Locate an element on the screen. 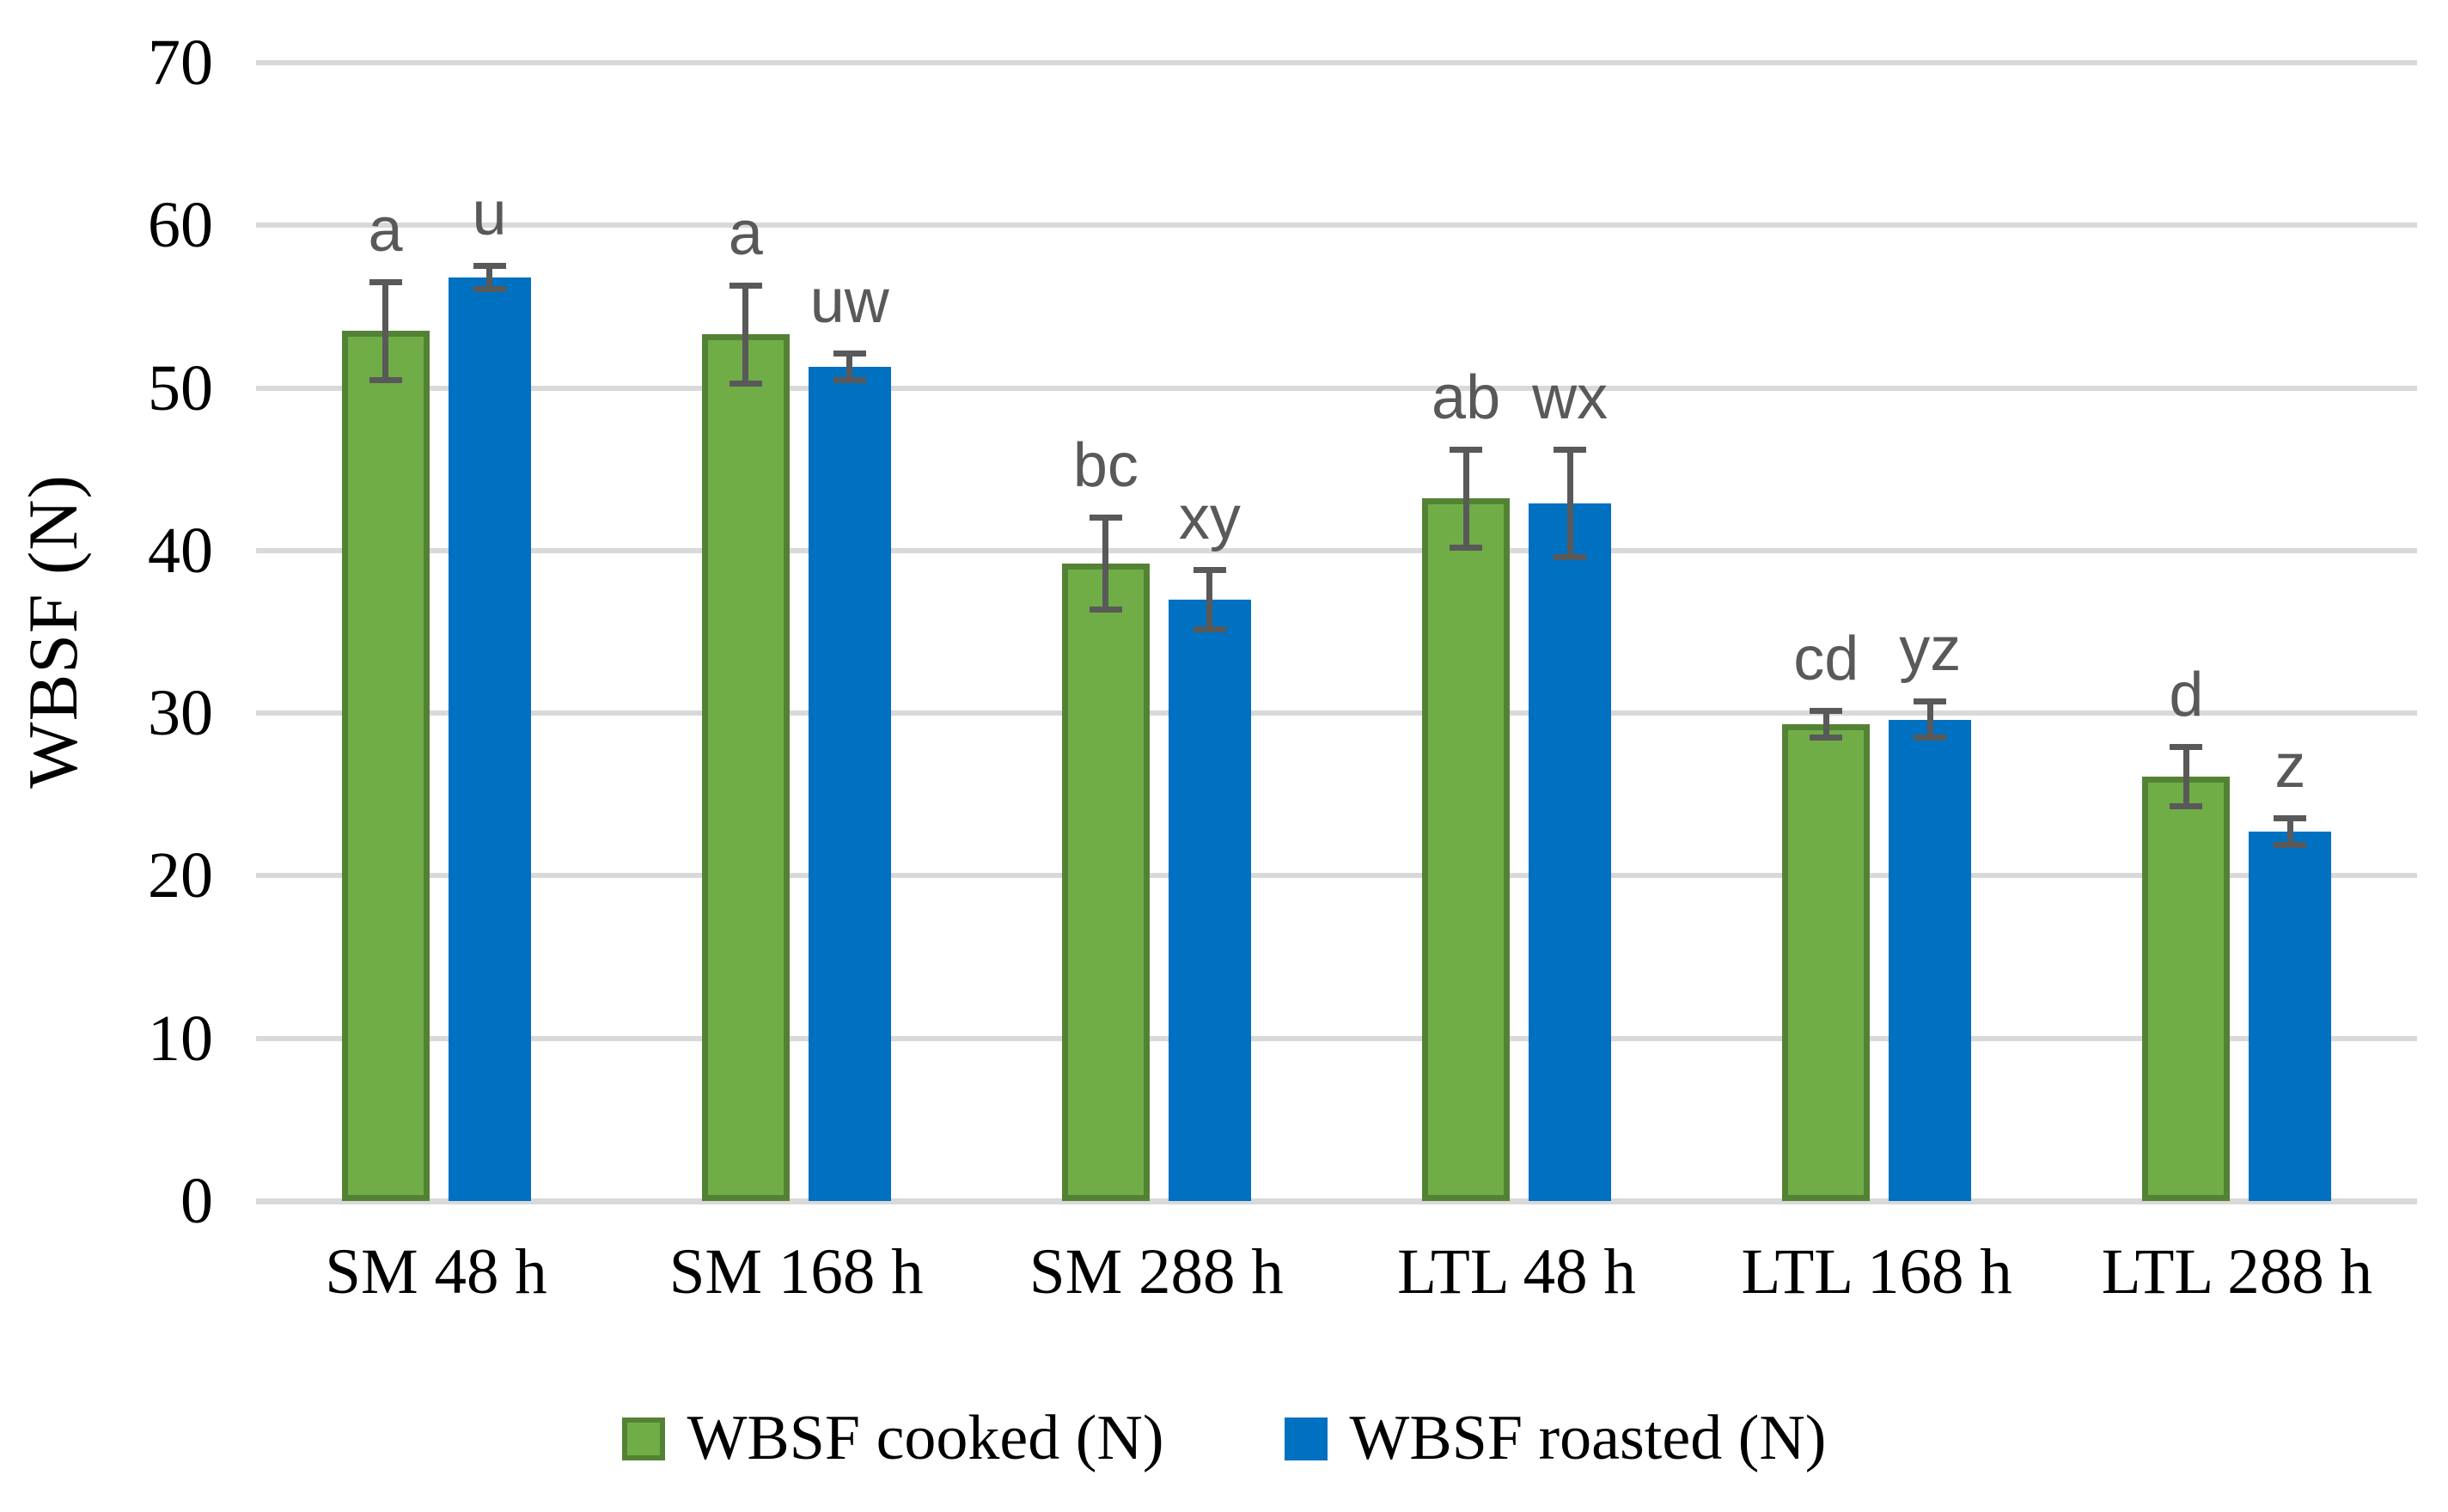 This screenshot has height=1512, width=2448. sig-letter-xy: xy is located at coordinates (1210, 517).